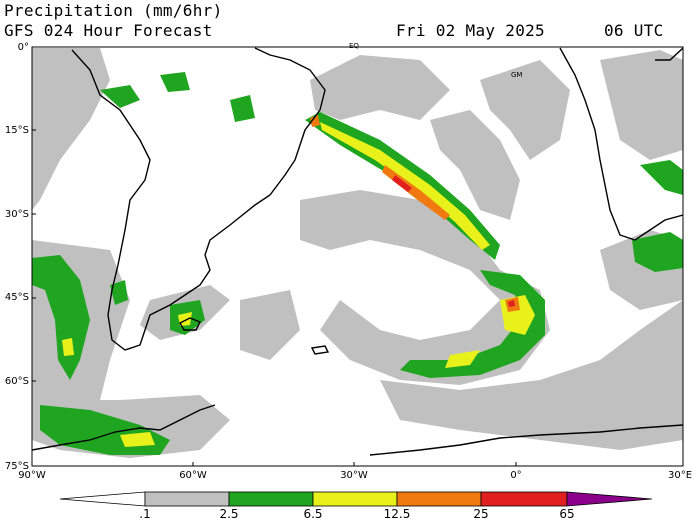 Image resolution: width=700 pixels, height=525 pixels. What do you see at coordinates (397, 514) in the screenshot?
I see `colorbar-label: 12.5` at bounding box center [397, 514].